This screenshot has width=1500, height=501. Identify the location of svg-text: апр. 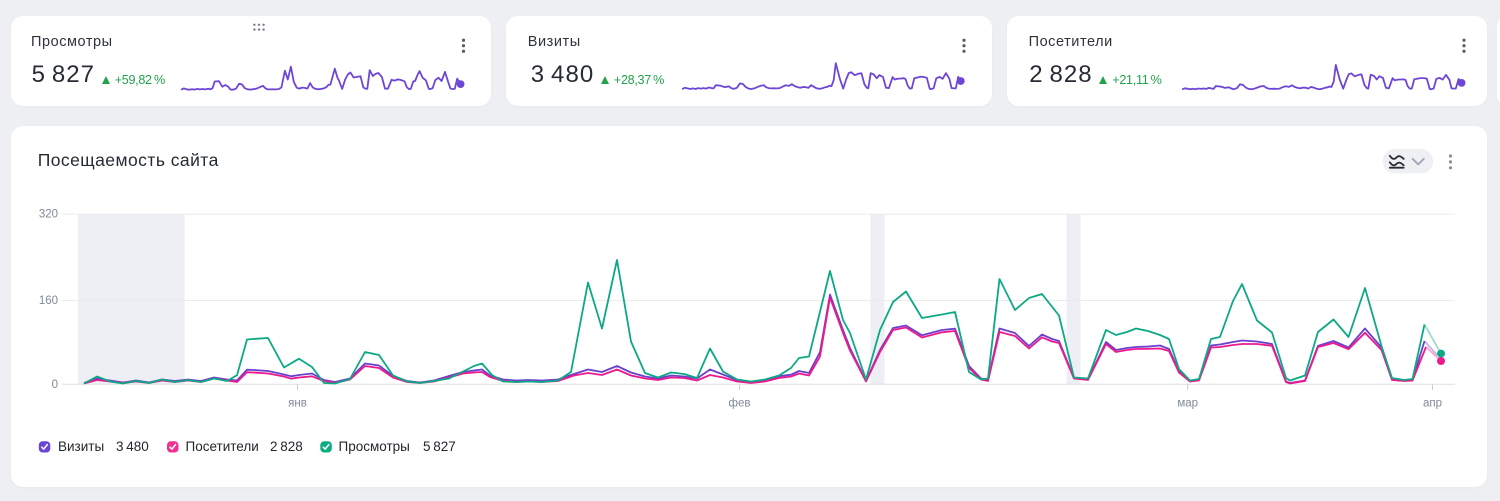
(1432, 404).